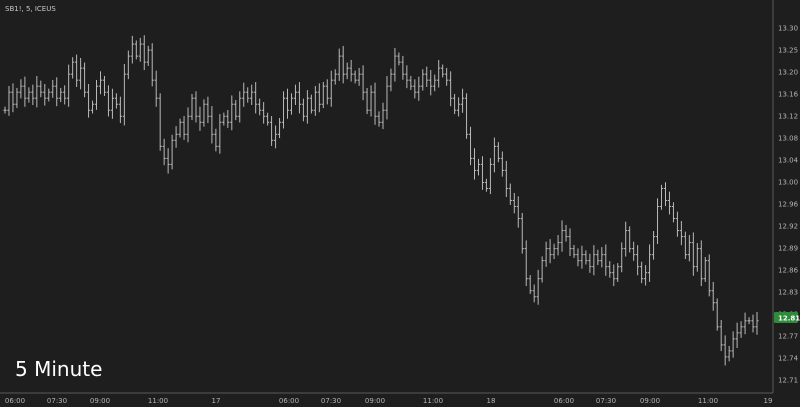 The image size is (800, 407). Describe the element at coordinates (788, 359) in the screenshot. I see `y-tick-label: 12.74` at that location.